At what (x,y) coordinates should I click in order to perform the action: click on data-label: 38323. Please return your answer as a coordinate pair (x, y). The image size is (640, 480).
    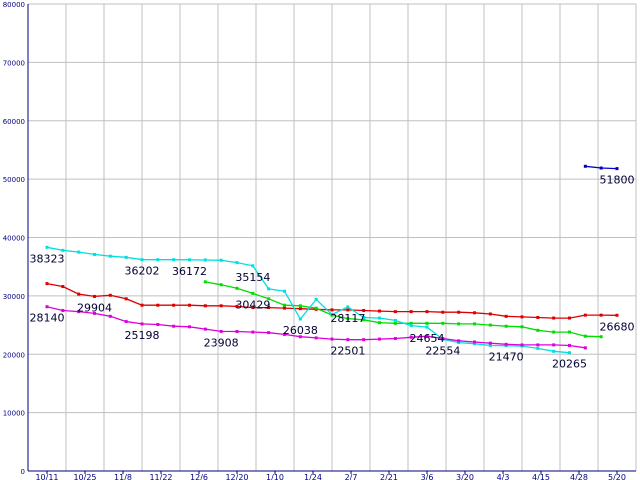
    Looking at the image, I should click on (47, 258).